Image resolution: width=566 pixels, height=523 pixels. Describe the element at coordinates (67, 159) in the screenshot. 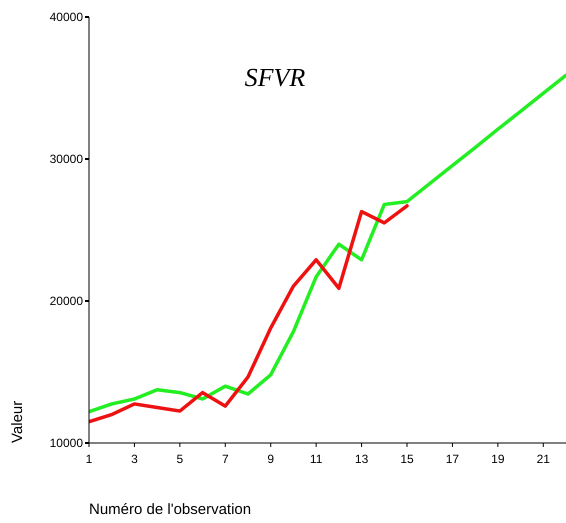

I see `y-tick-label: 30000` at that location.